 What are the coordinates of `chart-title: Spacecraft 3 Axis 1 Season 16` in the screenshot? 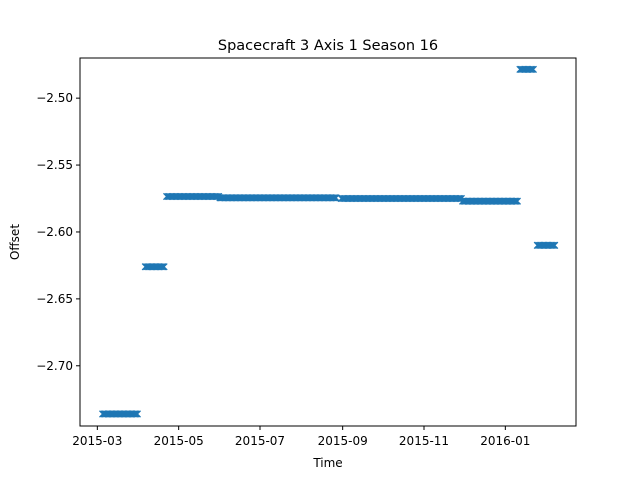 It's located at (328, 46).